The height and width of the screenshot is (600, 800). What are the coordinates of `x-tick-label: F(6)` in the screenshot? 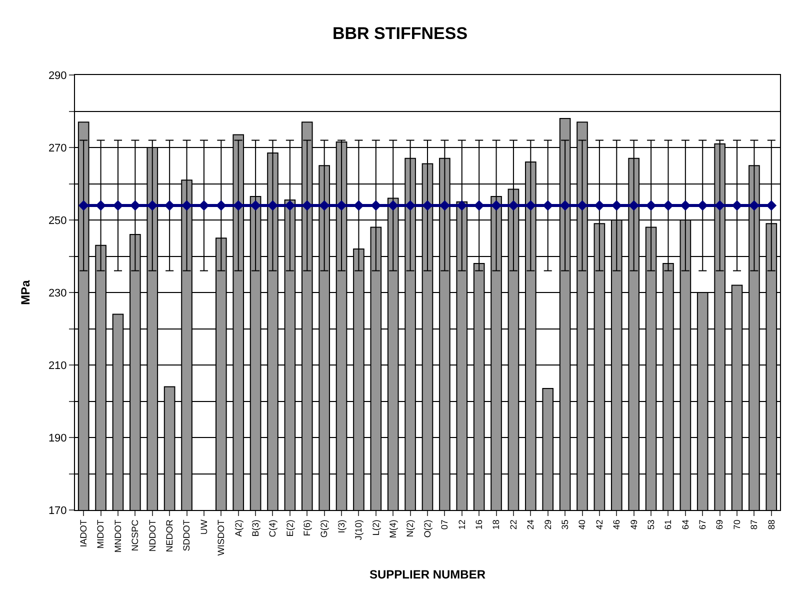 It's located at (307, 528).